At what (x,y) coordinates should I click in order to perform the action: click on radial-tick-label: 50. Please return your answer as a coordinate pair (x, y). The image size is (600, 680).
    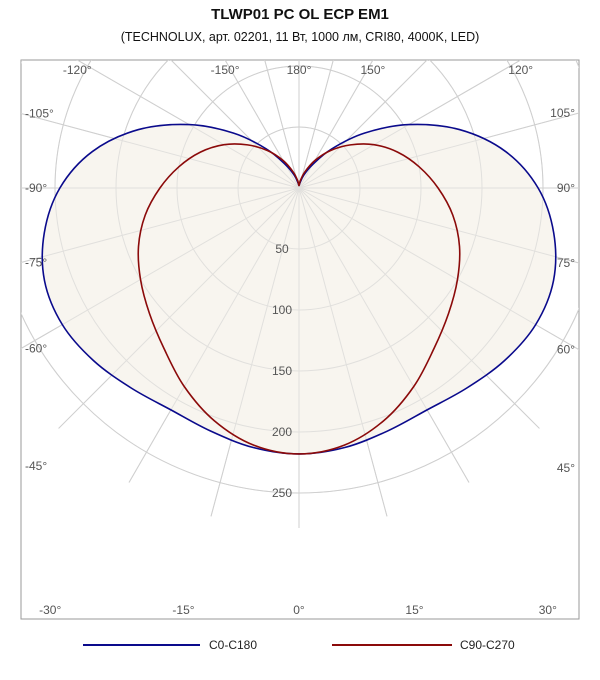
    Looking at the image, I should click on (282, 249).